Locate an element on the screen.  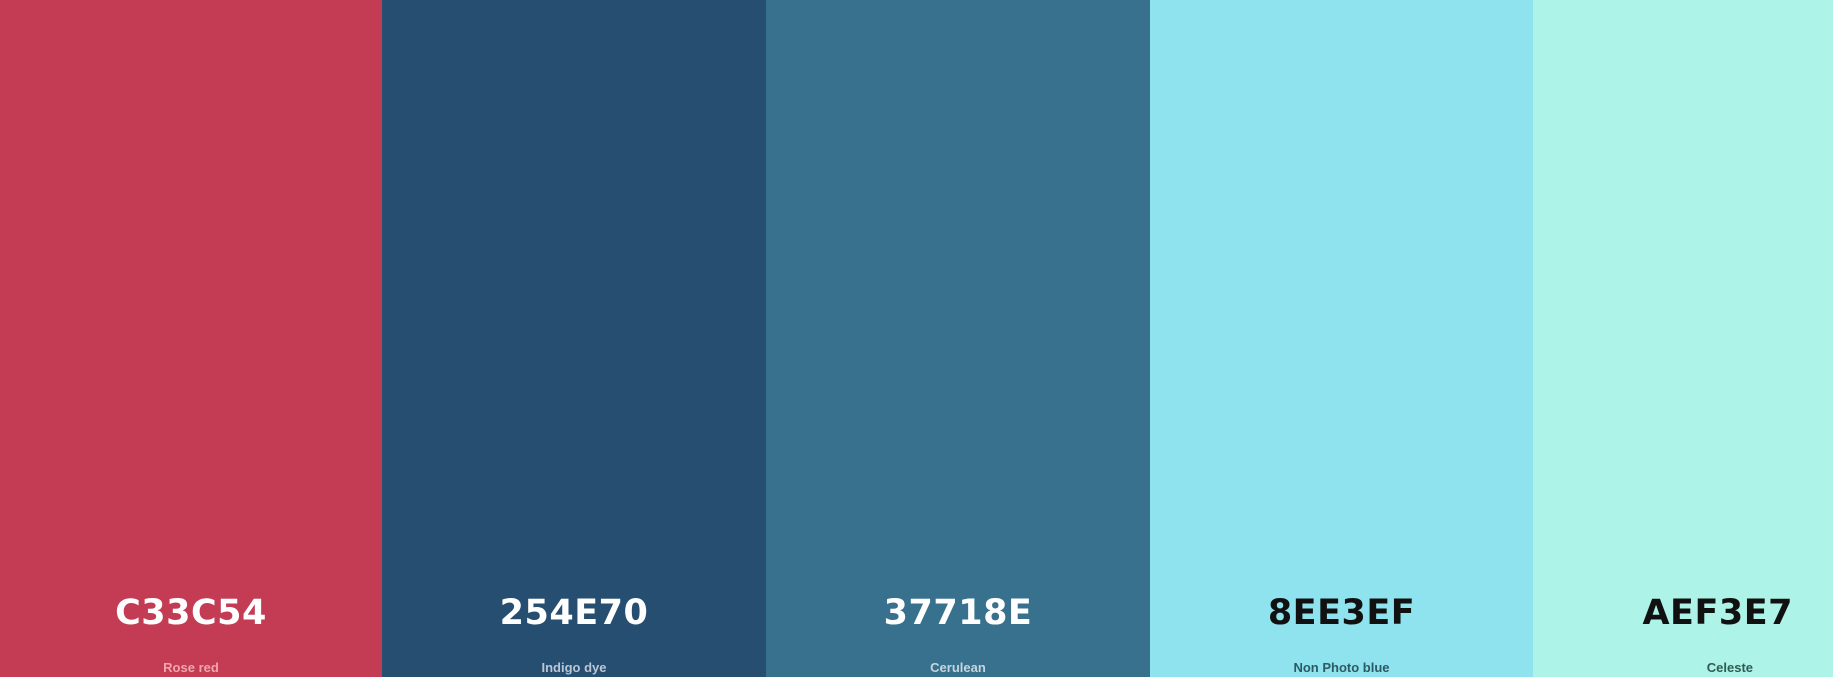
swatch-hex-code: 254E70 is located at coordinates (574, 613).